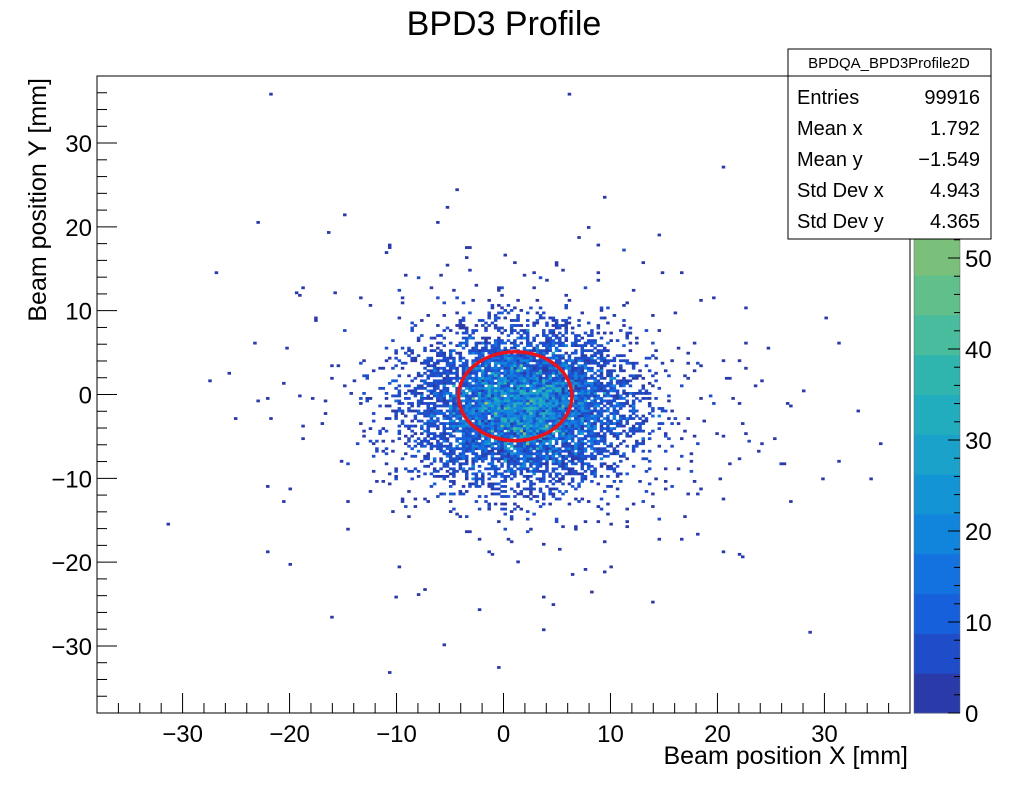 The width and height of the screenshot is (1009, 792). What do you see at coordinates (952, 98) in the screenshot?
I see `stats-row-value: 99916` at bounding box center [952, 98].